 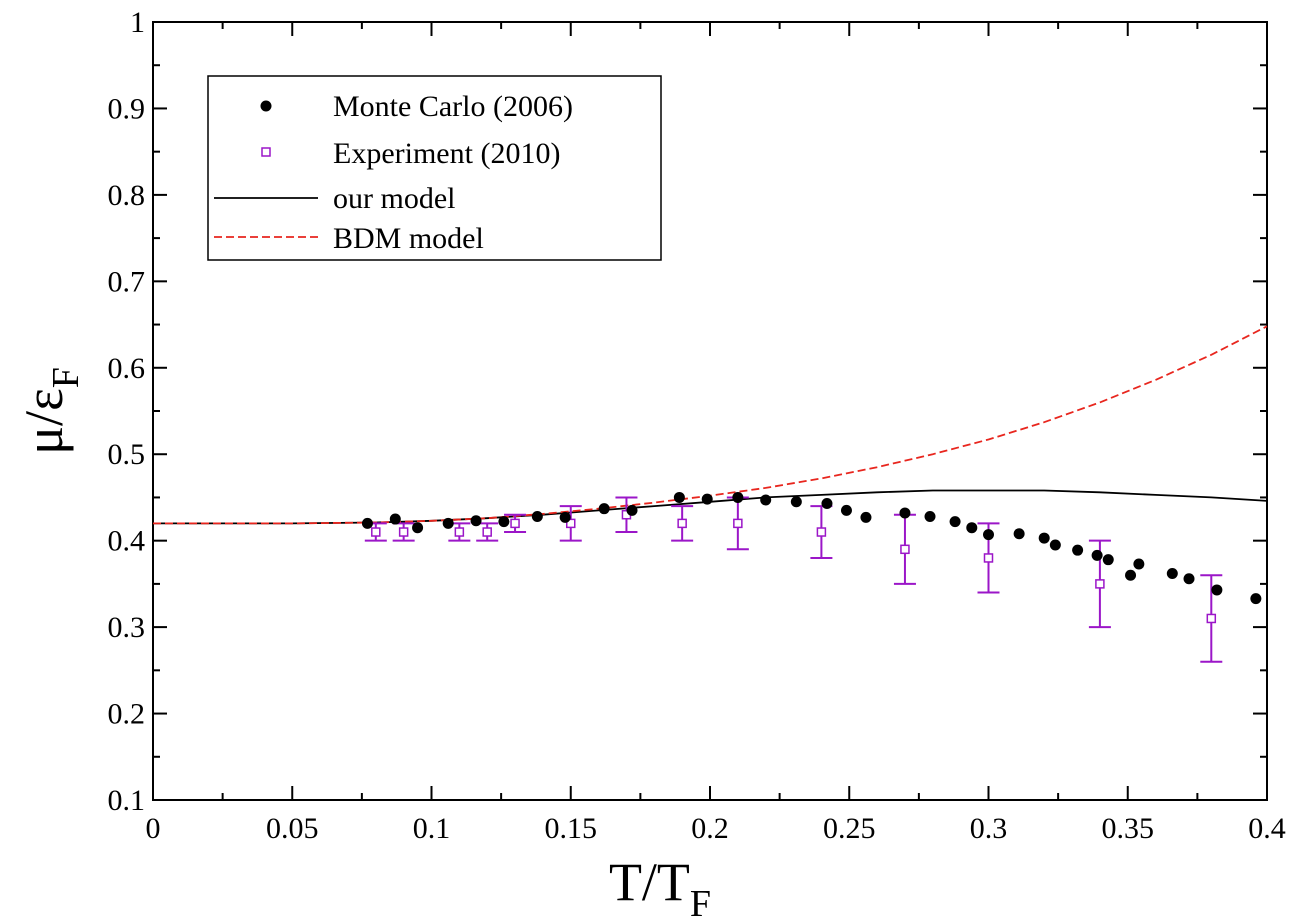 I want to click on y-tick-label: 0.8, so click(x=127, y=195).